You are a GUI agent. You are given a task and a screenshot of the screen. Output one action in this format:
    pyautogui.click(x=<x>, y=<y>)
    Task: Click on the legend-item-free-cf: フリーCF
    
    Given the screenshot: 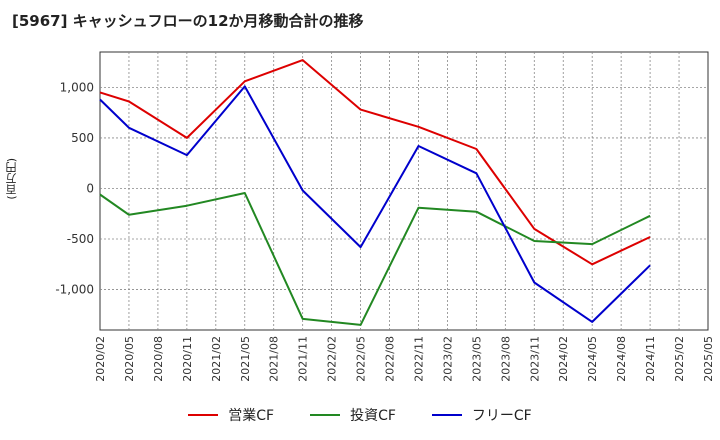 What is the action you would take?
    pyautogui.click(x=481, y=415)
    